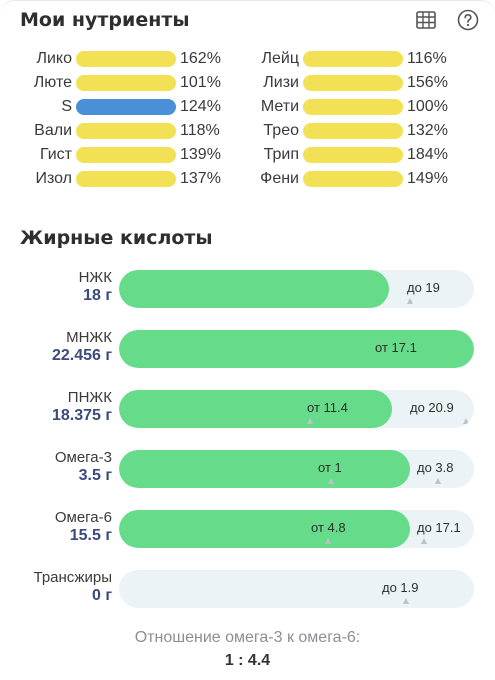 This screenshot has width=495, height=680. Describe the element at coordinates (281, 82) in the screenshot. I see `nutrient-label: Лизи` at that location.